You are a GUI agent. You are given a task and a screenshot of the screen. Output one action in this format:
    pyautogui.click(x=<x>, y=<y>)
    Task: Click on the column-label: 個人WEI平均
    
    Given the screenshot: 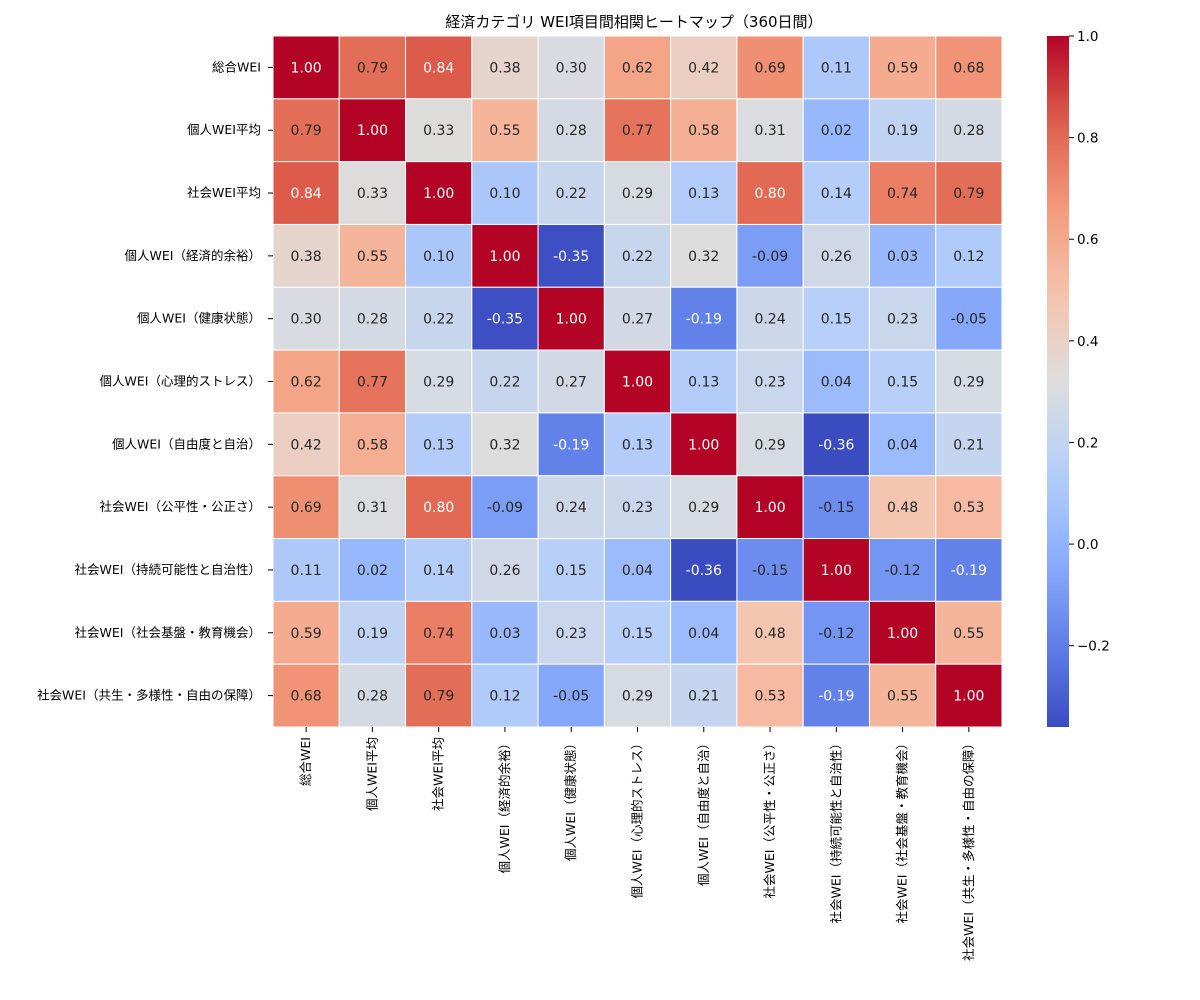 What is the action you would take?
    pyautogui.click(x=371, y=774)
    